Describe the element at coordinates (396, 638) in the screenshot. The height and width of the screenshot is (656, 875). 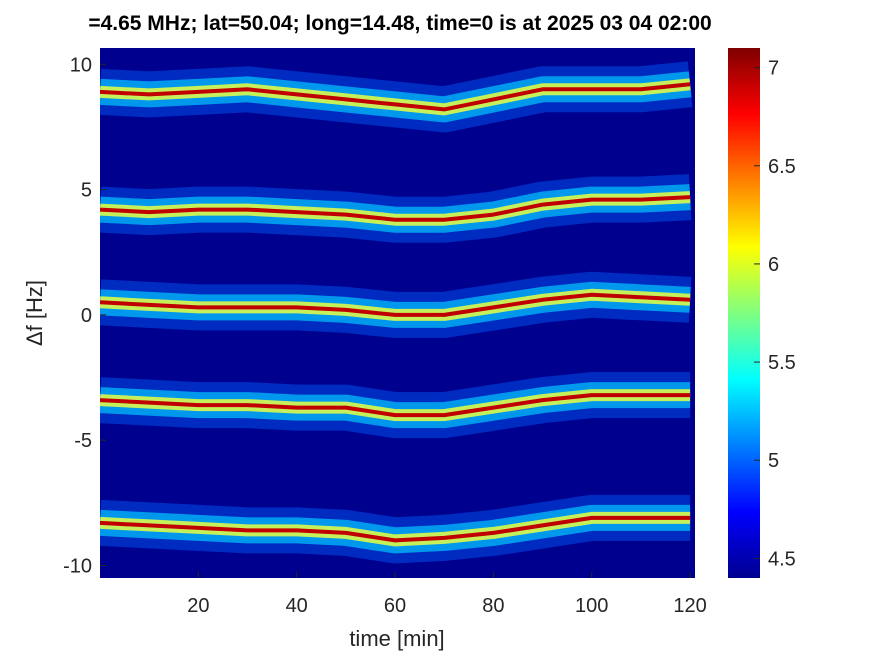
I see `x-axis-label: time [min]` at that location.